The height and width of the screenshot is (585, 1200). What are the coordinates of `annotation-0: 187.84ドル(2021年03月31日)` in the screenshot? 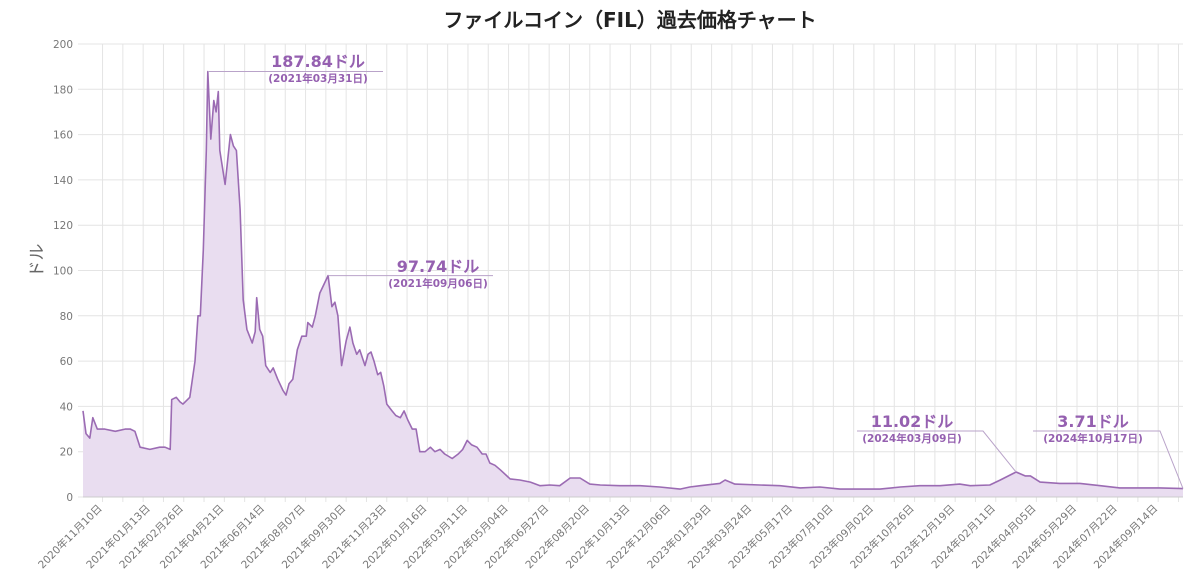 It's located at (295, 68).